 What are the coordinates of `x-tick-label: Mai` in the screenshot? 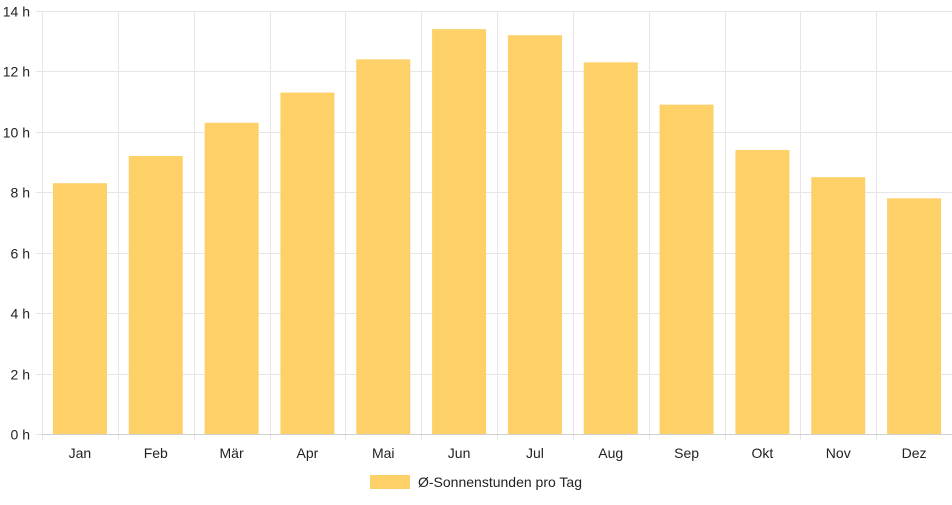 It's located at (383, 453).